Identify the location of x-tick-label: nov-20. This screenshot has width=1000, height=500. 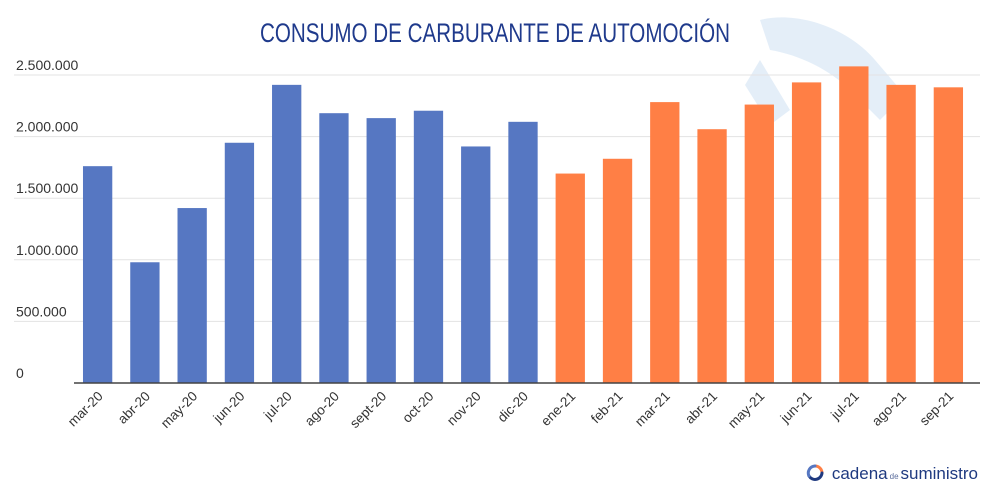
(464, 409).